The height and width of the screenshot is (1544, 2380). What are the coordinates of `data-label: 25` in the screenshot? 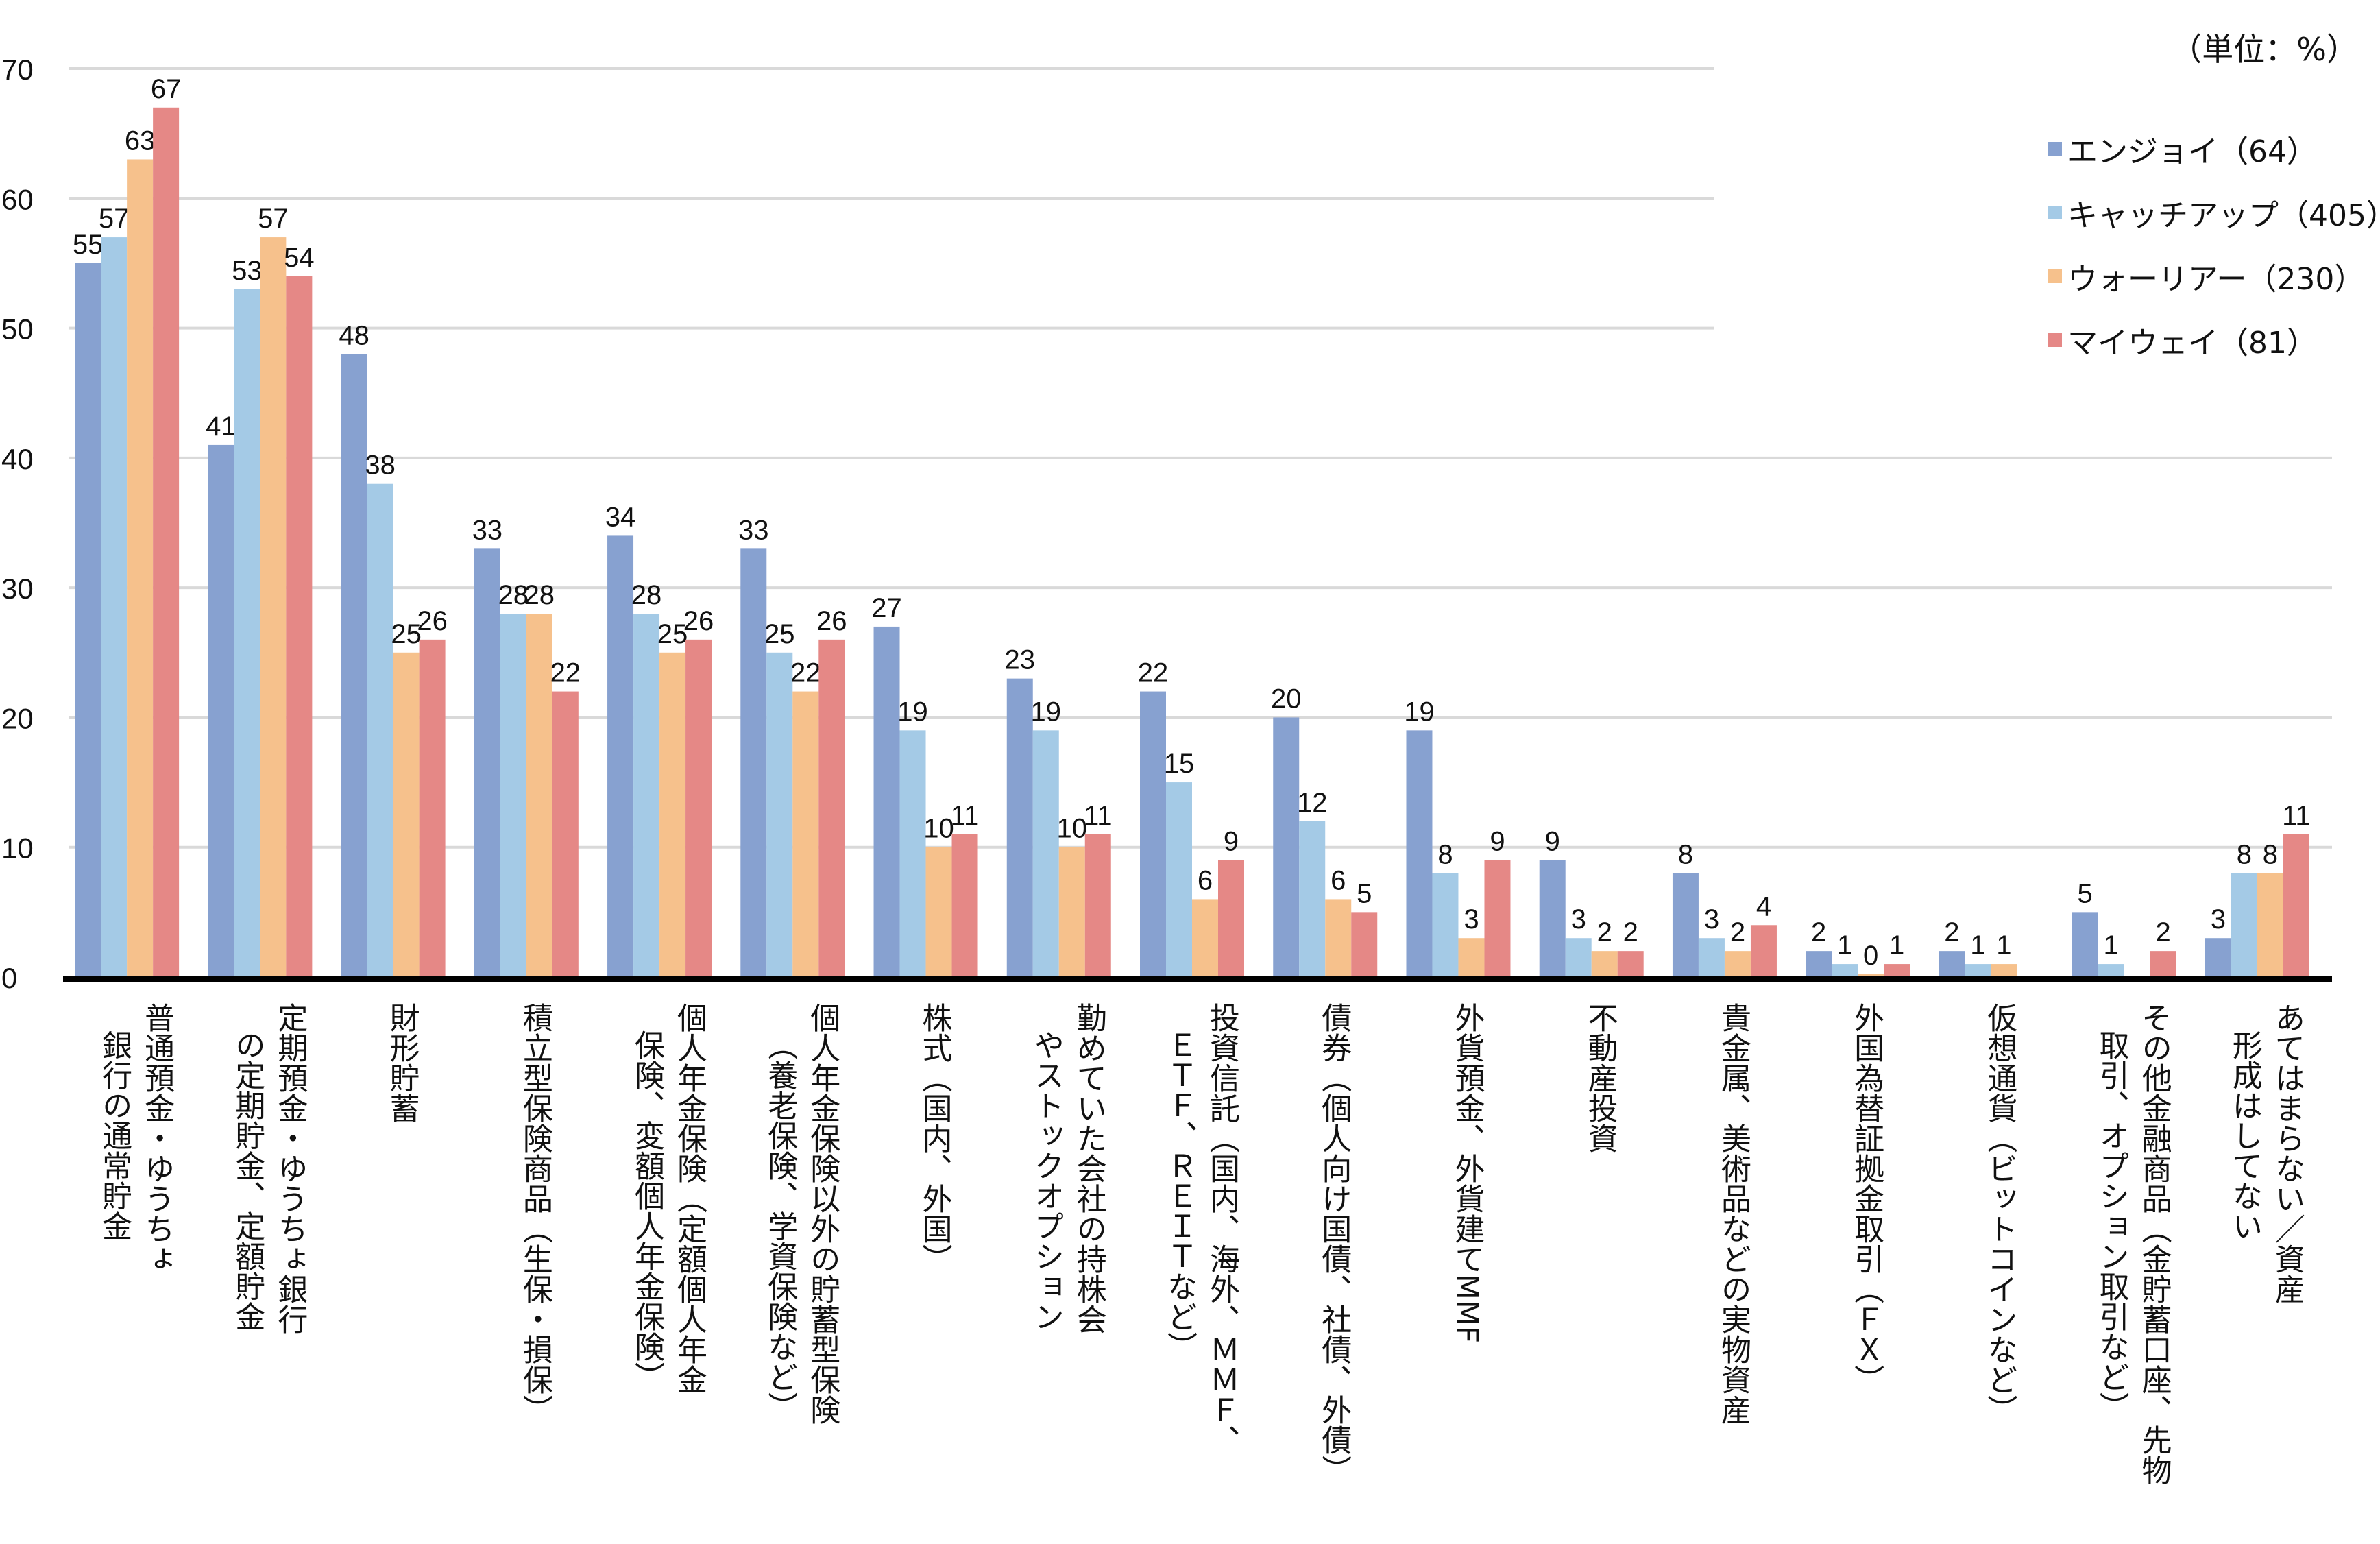 It's located at (406, 634).